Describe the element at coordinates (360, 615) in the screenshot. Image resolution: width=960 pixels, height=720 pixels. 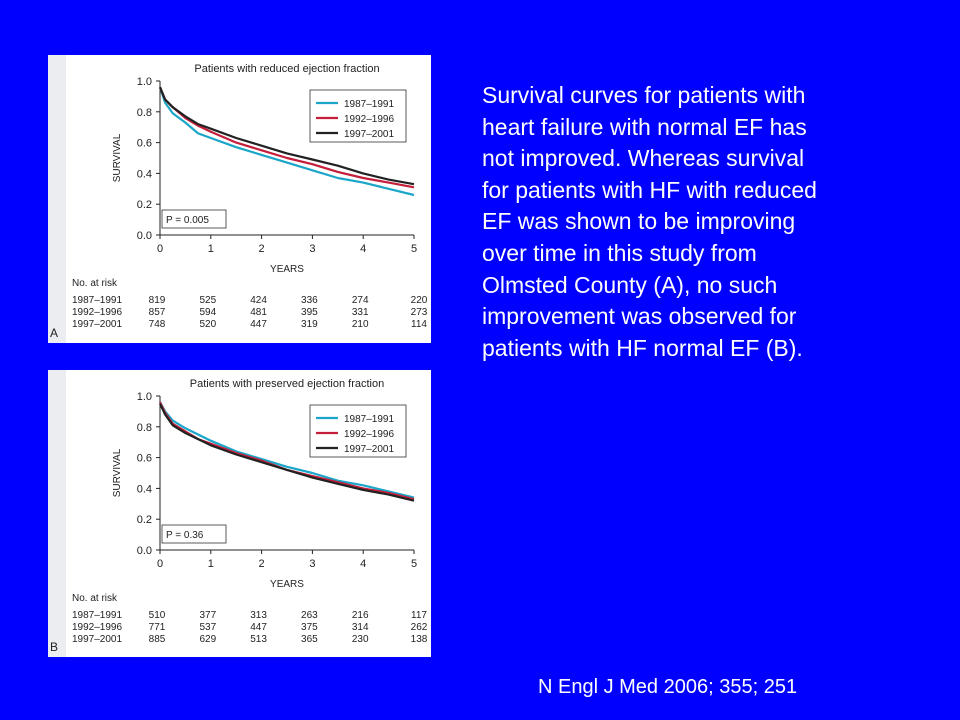
I see `at-risk-value: 216` at that location.